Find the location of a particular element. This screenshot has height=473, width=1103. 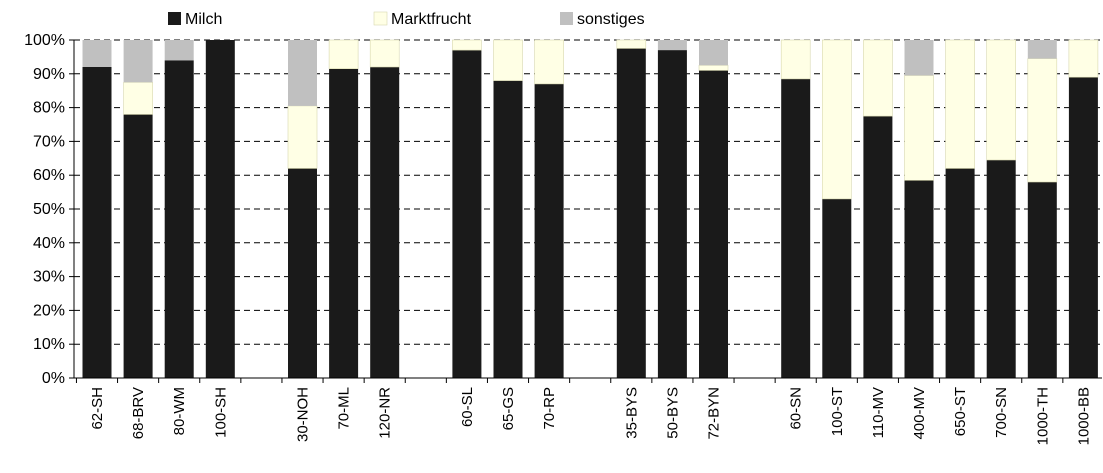

bar-segment-milch-1000-bb is located at coordinates (1083, 227).